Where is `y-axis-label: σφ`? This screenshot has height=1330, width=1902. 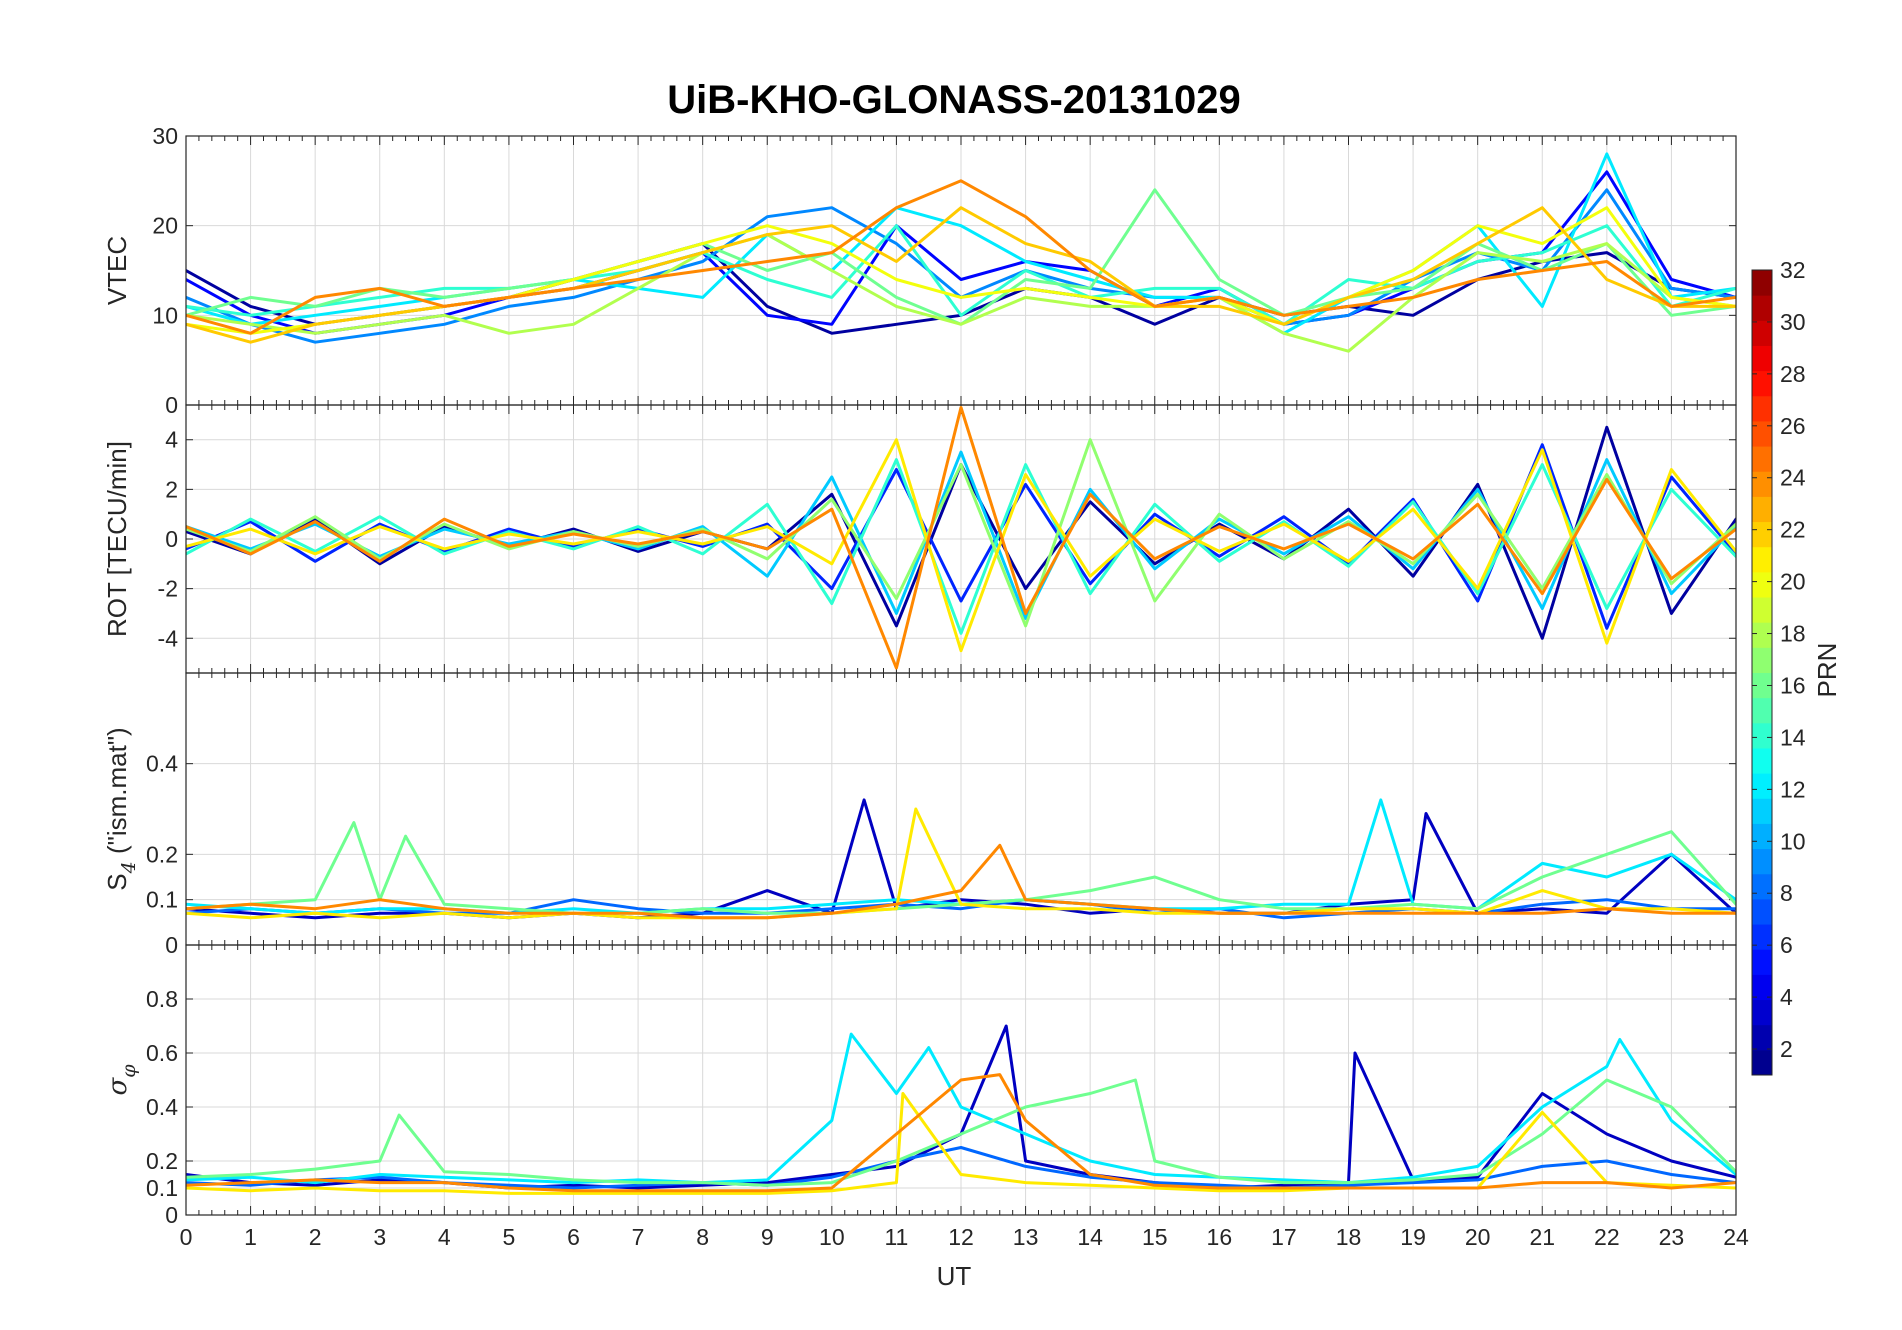 y-axis-label: σφ is located at coordinates (121, 1080).